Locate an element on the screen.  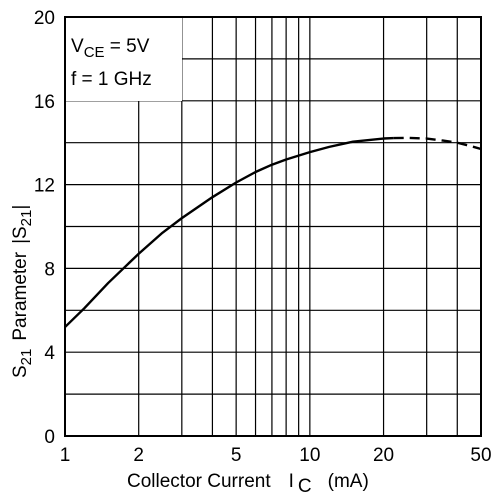
annotation-box is located at coordinates (123, 59).